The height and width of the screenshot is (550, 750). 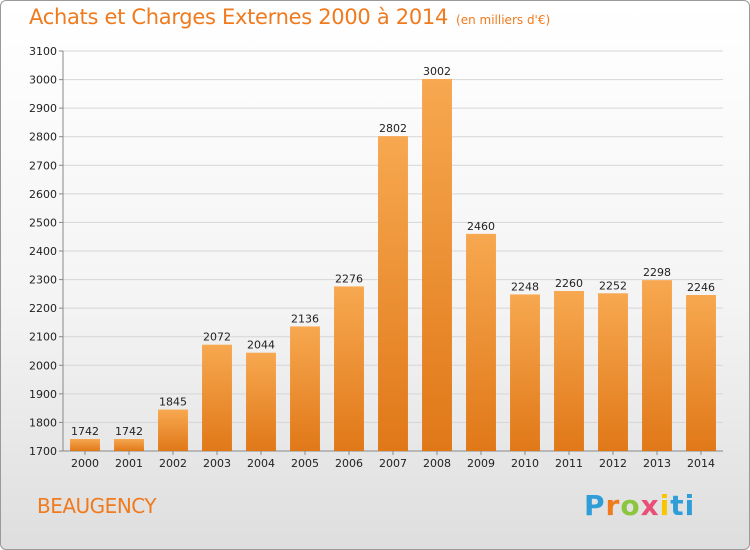 What do you see at coordinates (305, 388) in the screenshot?
I see `bar-2005` at bounding box center [305, 388].